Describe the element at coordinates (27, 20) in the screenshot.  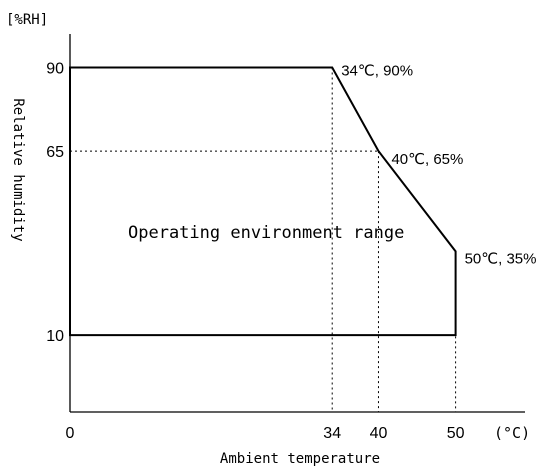
I see `y-unit-label: [%RH]` at that location.